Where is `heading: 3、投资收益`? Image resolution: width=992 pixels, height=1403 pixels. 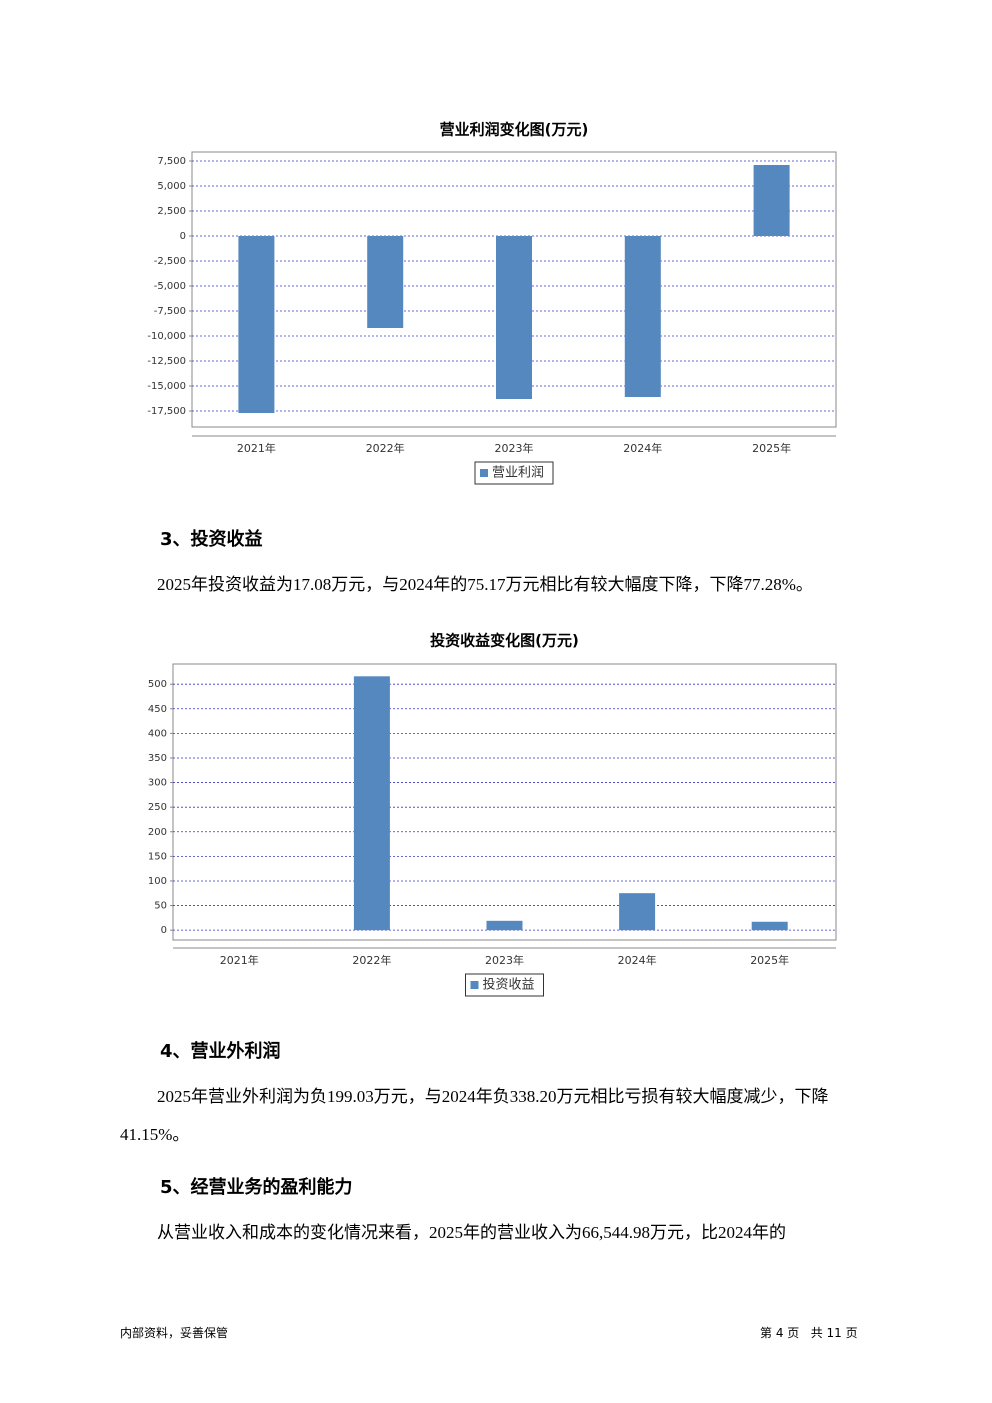
heading: 3、投资收益 is located at coordinates (211, 539).